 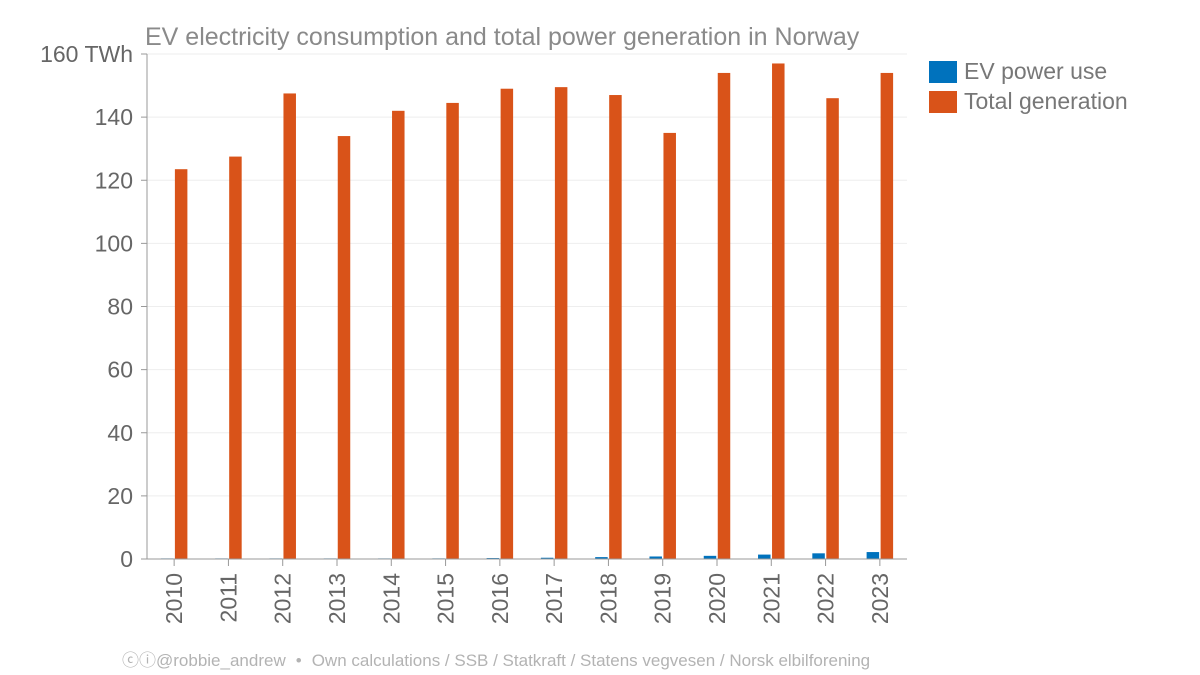 What do you see at coordinates (337, 598) in the screenshot?
I see `x-tick-label: 2013` at bounding box center [337, 598].